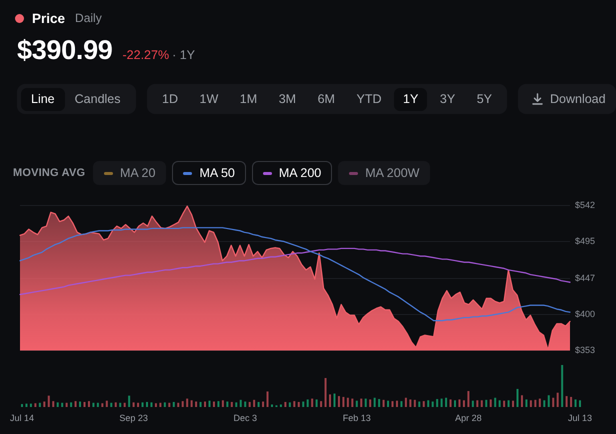  What do you see at coordinates (411, 99) in the screenshot?
I see `range-button: 1Y` at bounding box center [411, 99].